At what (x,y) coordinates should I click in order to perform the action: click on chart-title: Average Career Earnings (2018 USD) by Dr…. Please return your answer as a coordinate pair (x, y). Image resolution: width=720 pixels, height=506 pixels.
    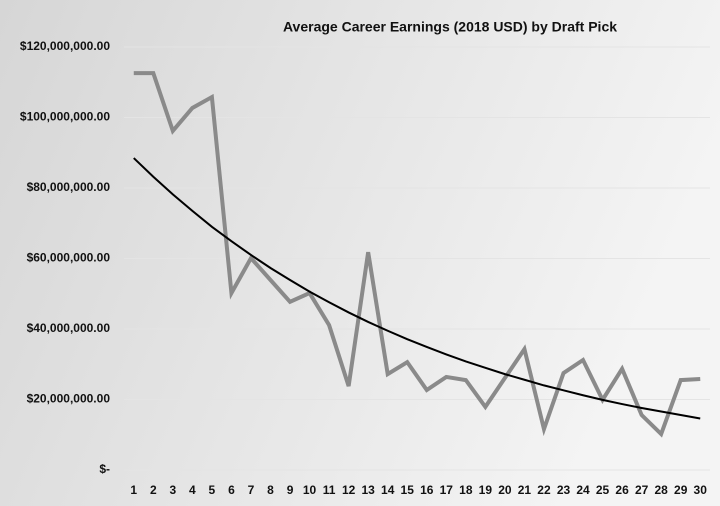
    Looking at the image, I should click on (450, 27).